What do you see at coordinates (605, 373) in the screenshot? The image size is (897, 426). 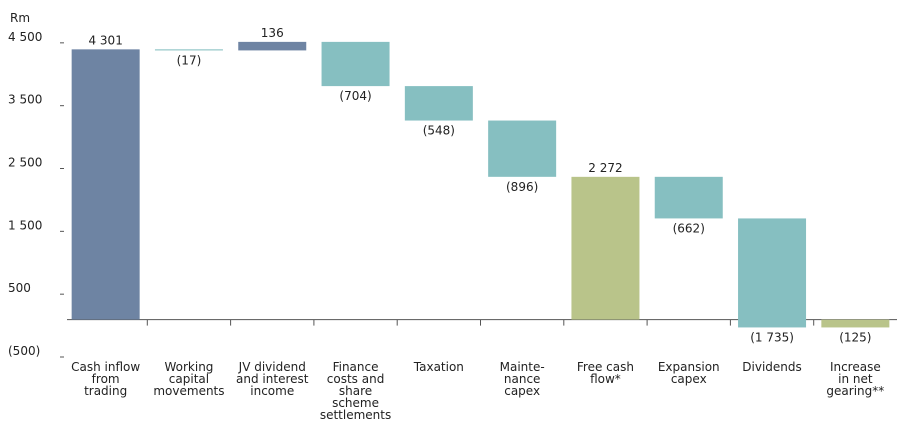 I see `x-tick-label: Free cash flow*` at bounding box center [605, 373].